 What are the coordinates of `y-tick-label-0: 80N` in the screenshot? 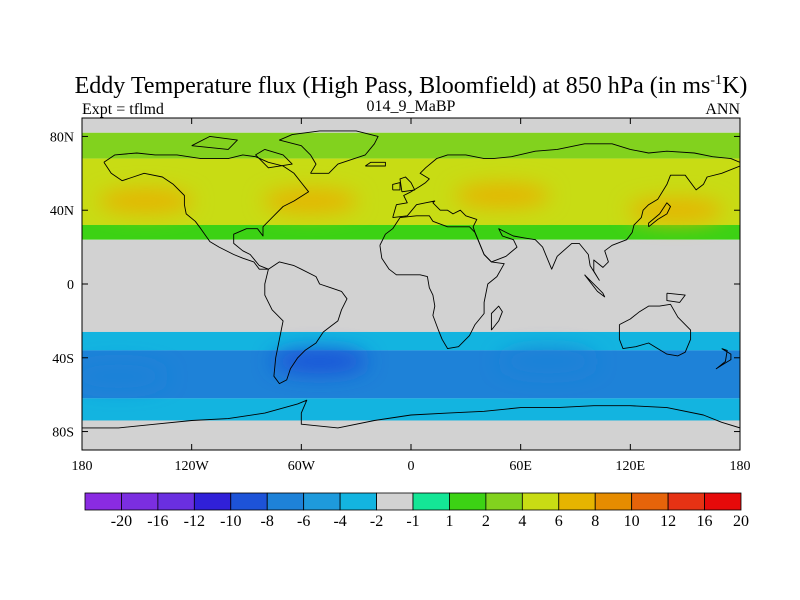 It's located at (62, 137).